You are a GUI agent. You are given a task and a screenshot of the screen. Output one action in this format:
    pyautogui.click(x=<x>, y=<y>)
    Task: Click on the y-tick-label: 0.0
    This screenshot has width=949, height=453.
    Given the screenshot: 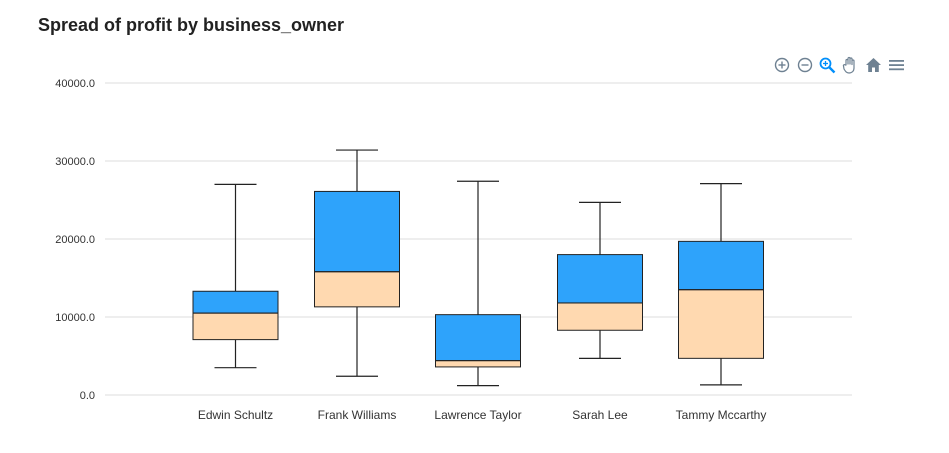 What is the action you would take?
    pyautogui.click(x=87, y=396)
    